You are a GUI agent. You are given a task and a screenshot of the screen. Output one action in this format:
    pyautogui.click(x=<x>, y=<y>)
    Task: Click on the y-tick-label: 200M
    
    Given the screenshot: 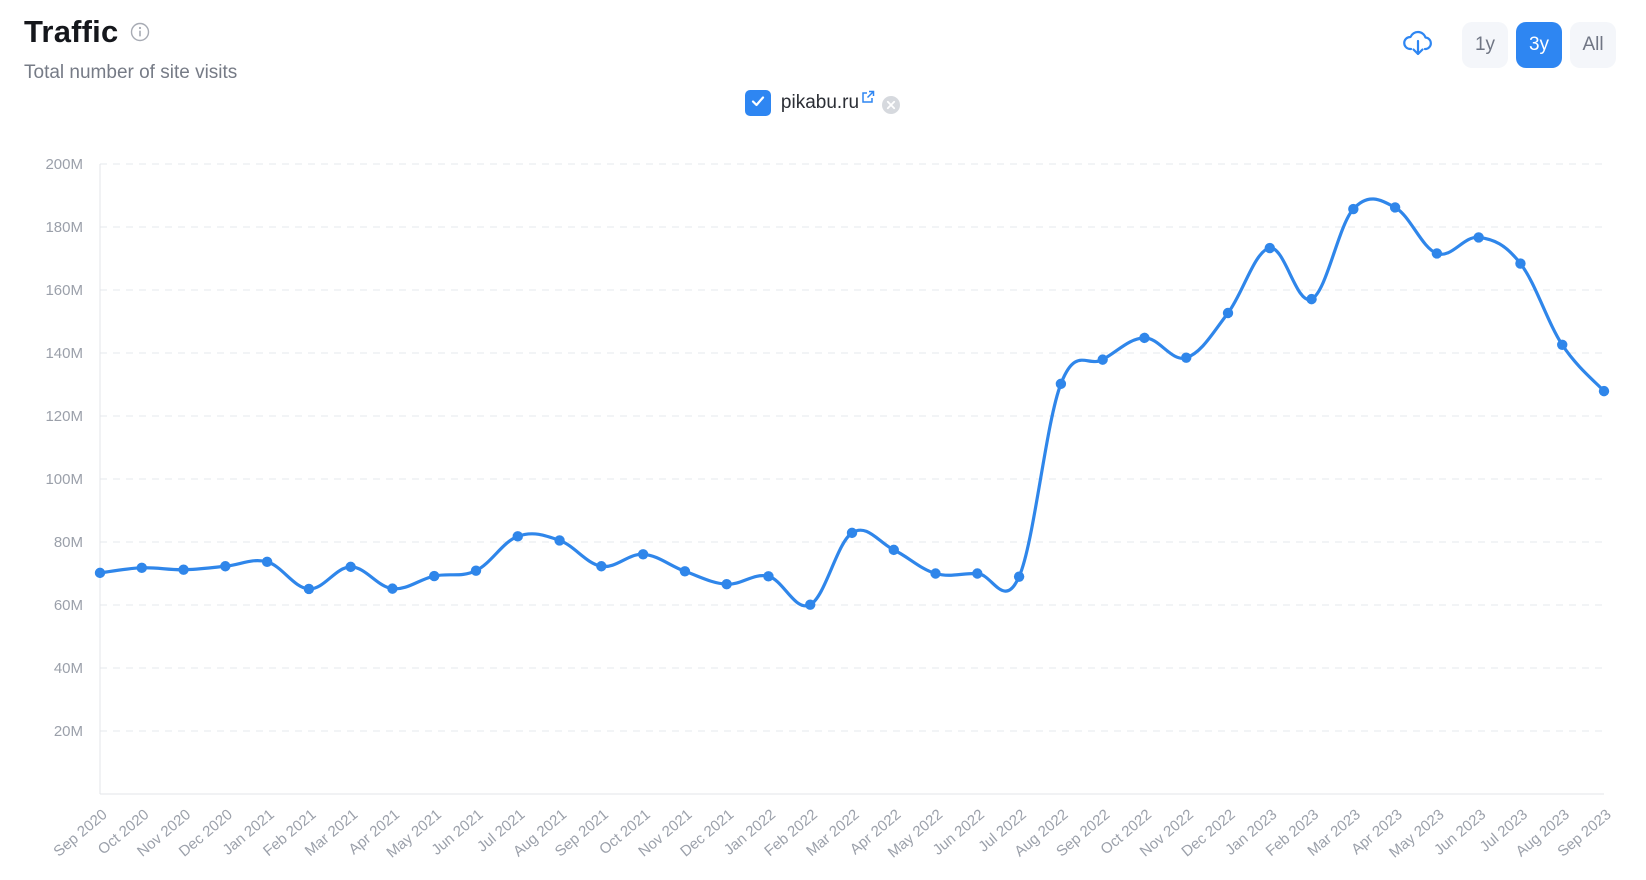 What is the action you would take?
    pyautogui.click(x=64, y=164)
    